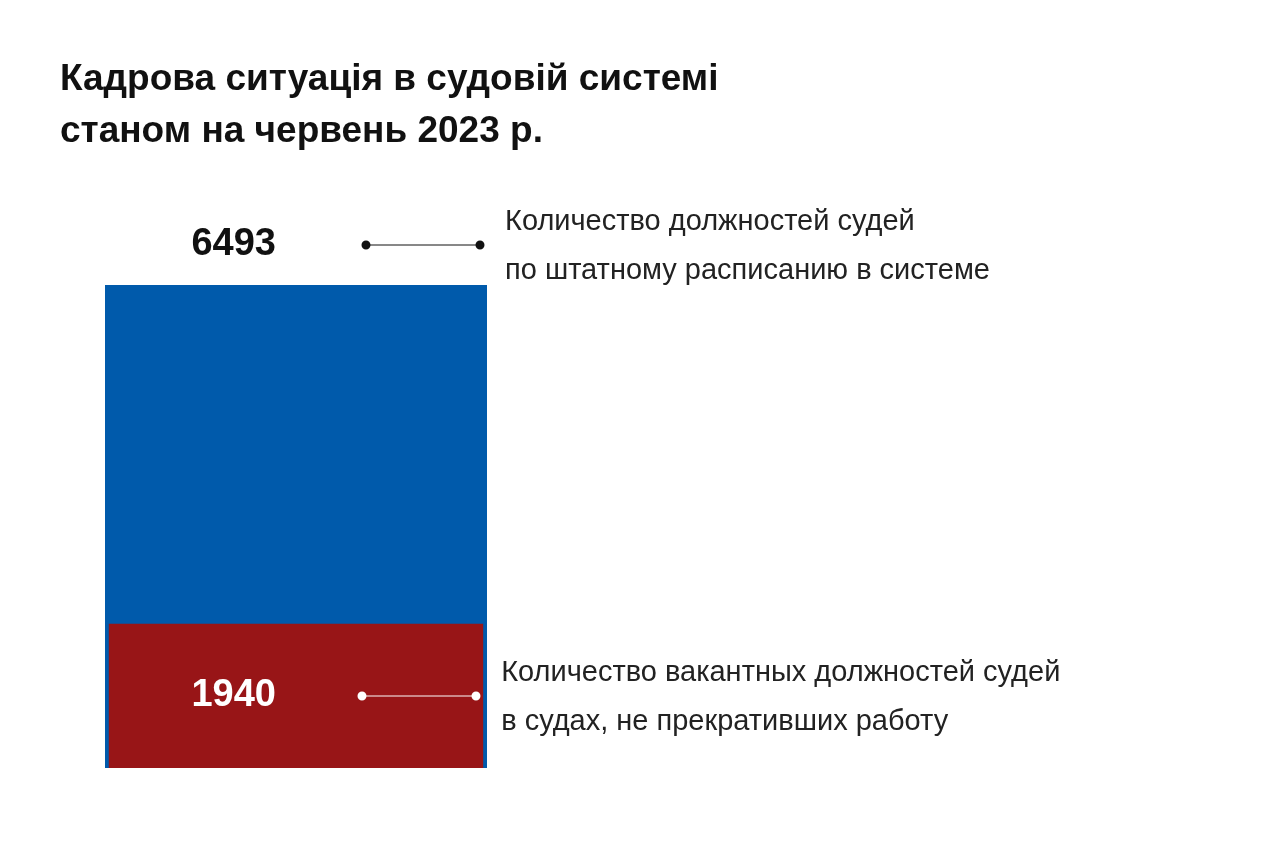  I want to click on annotation: Количество должностей судей по штатному расписанию в системе, so click(747, 245).